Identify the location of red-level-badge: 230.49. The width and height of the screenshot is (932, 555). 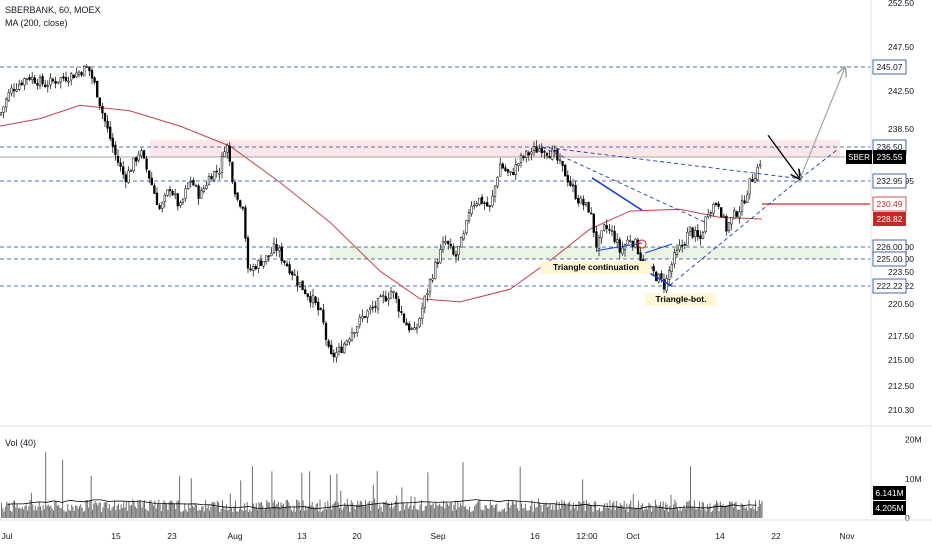
(890, 204).